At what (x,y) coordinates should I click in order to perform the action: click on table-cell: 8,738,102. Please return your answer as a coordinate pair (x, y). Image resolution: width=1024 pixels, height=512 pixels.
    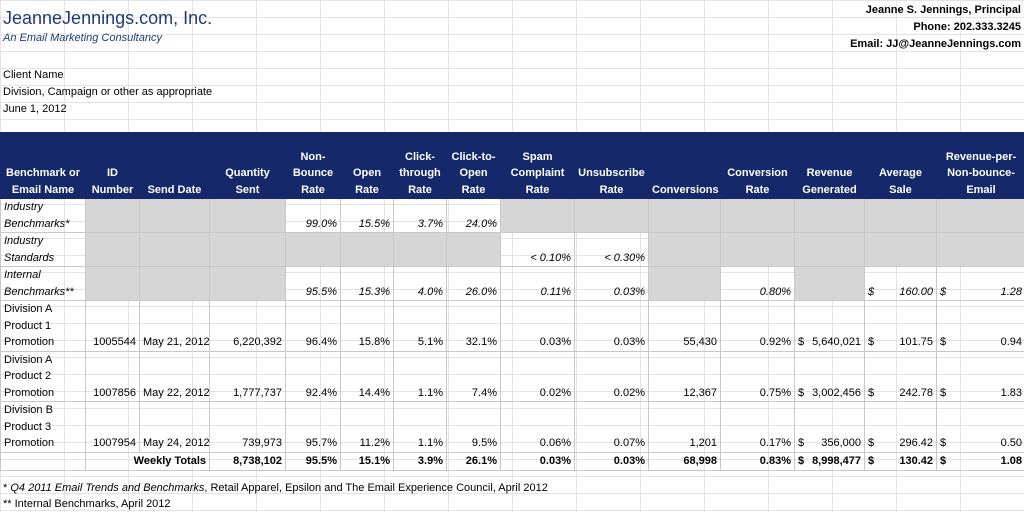
    Looking at the image, I should click on (247, 461).